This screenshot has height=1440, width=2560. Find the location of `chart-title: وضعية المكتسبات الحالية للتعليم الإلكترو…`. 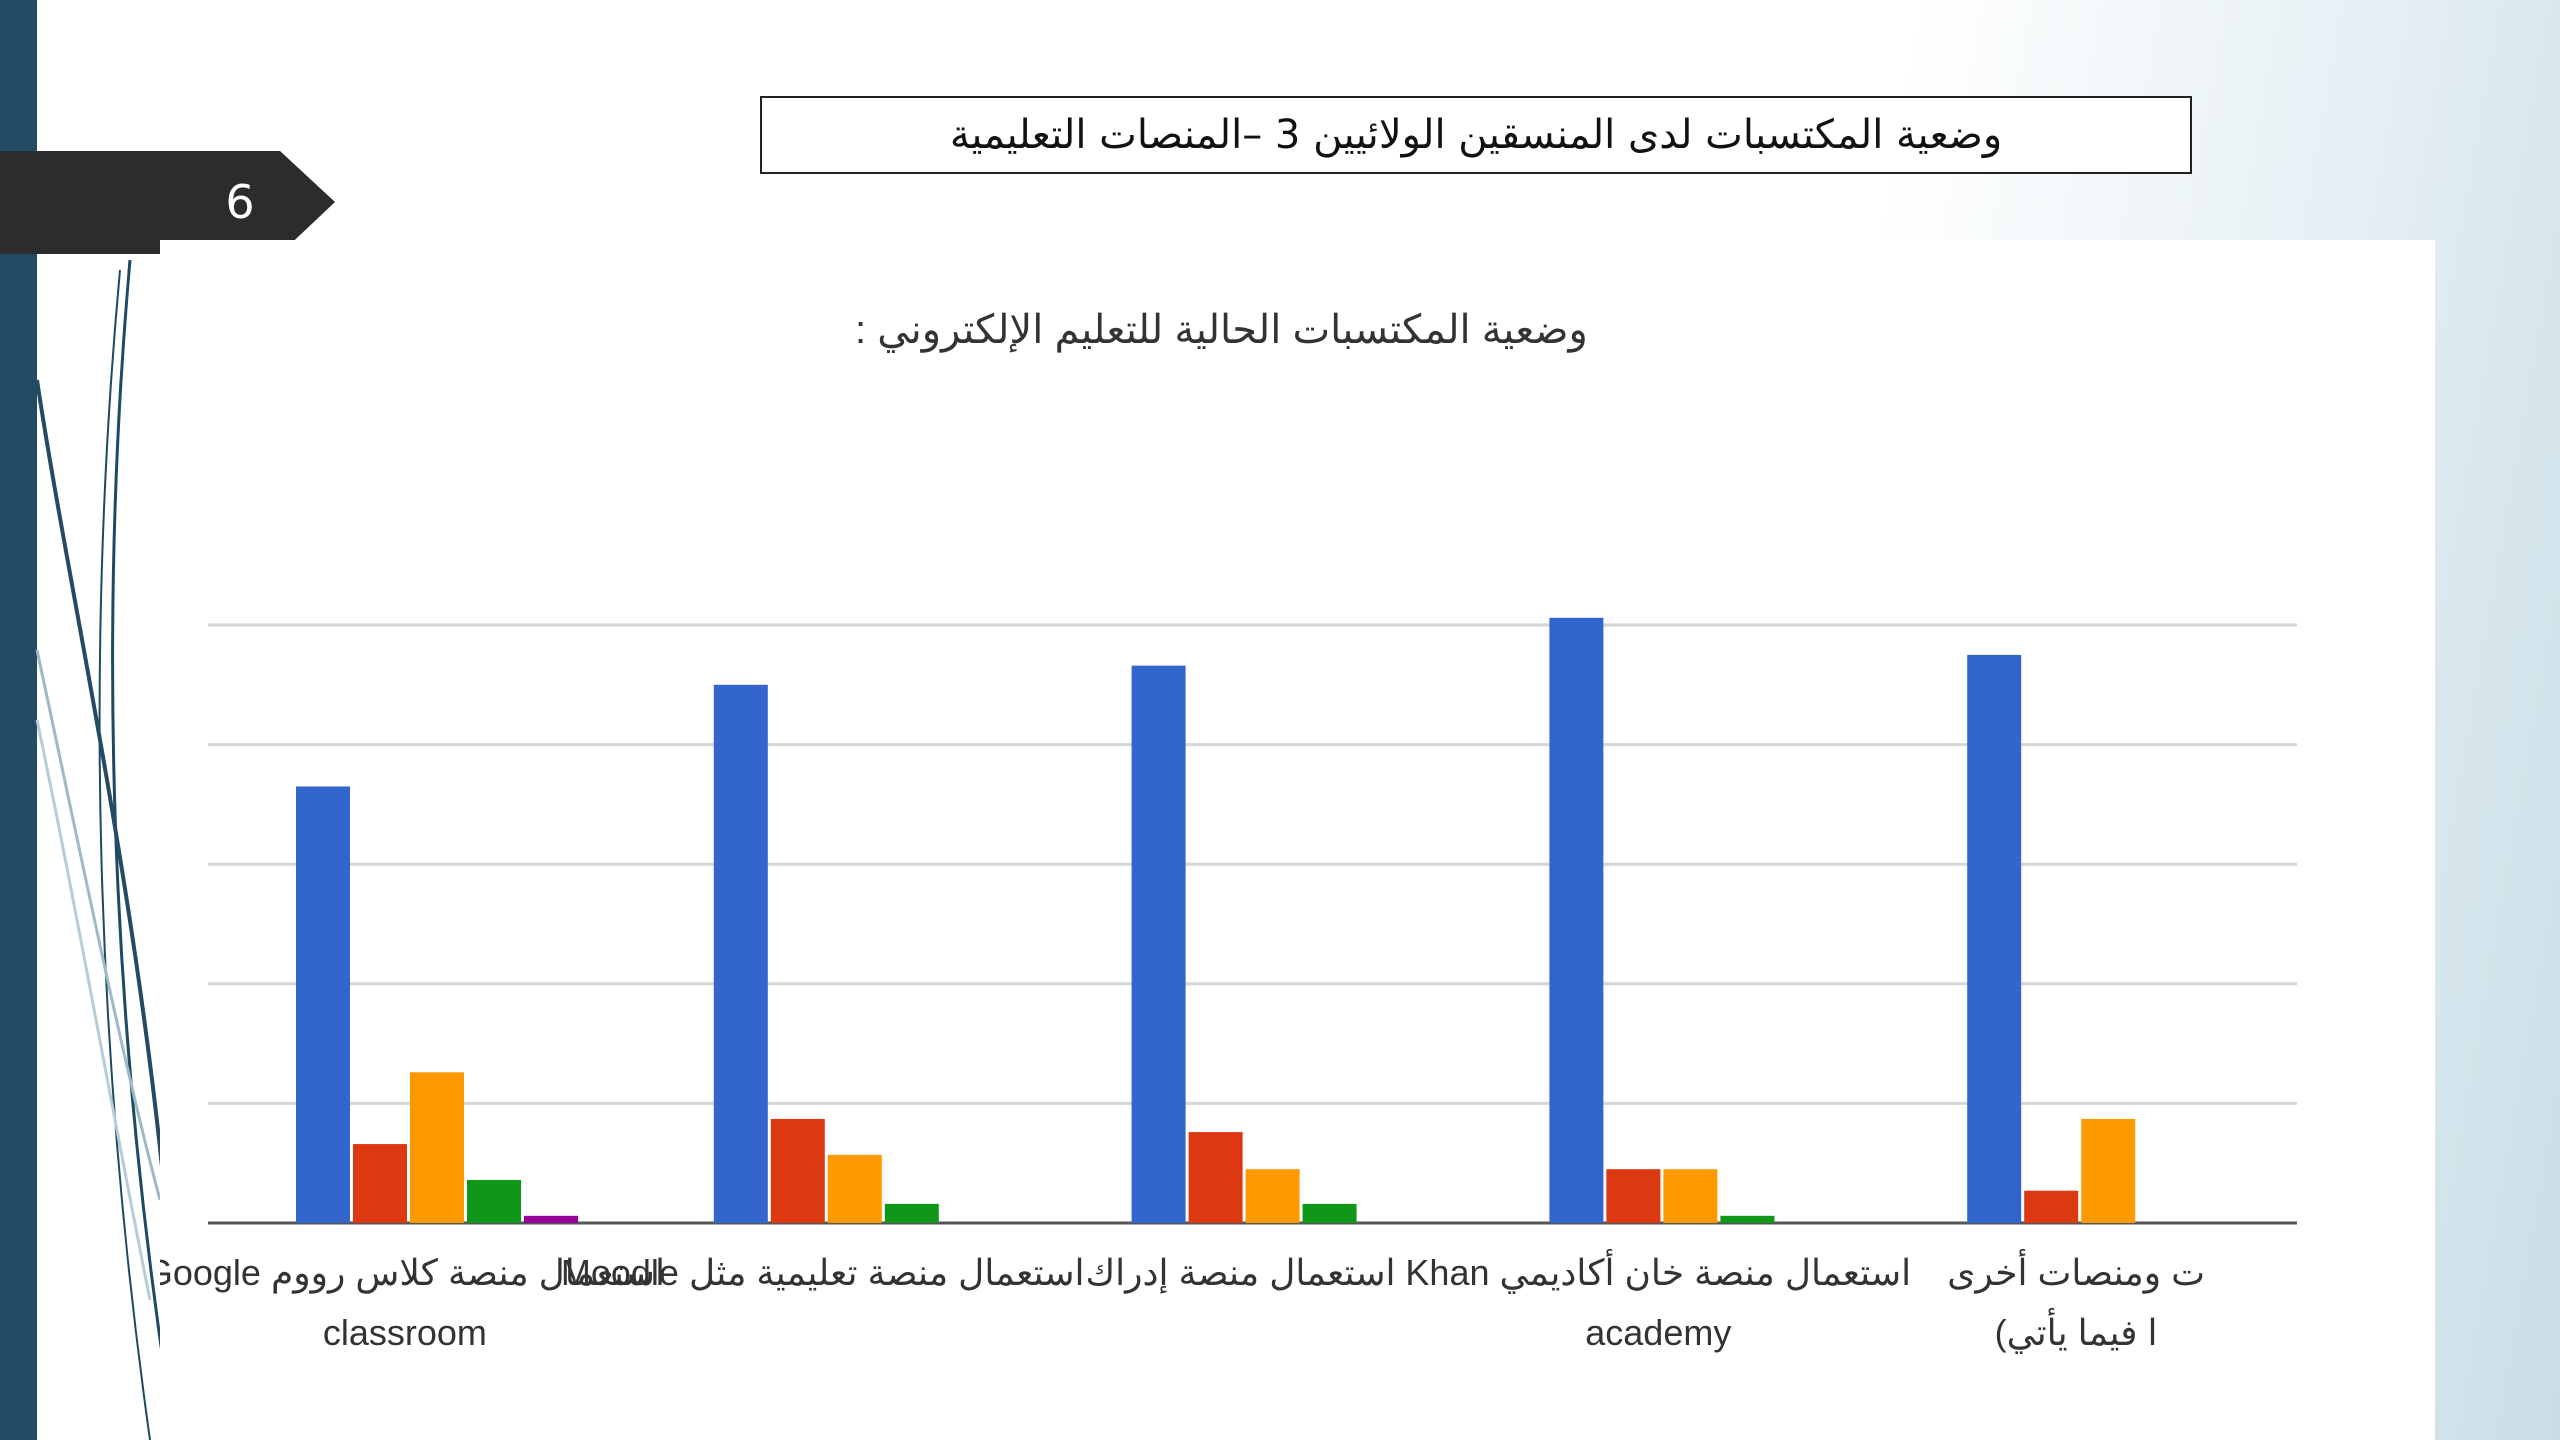

chart-title: وضعية المكتسبات الحالية للتعليم الإلكترو… is located at coordinates (1221, 331).